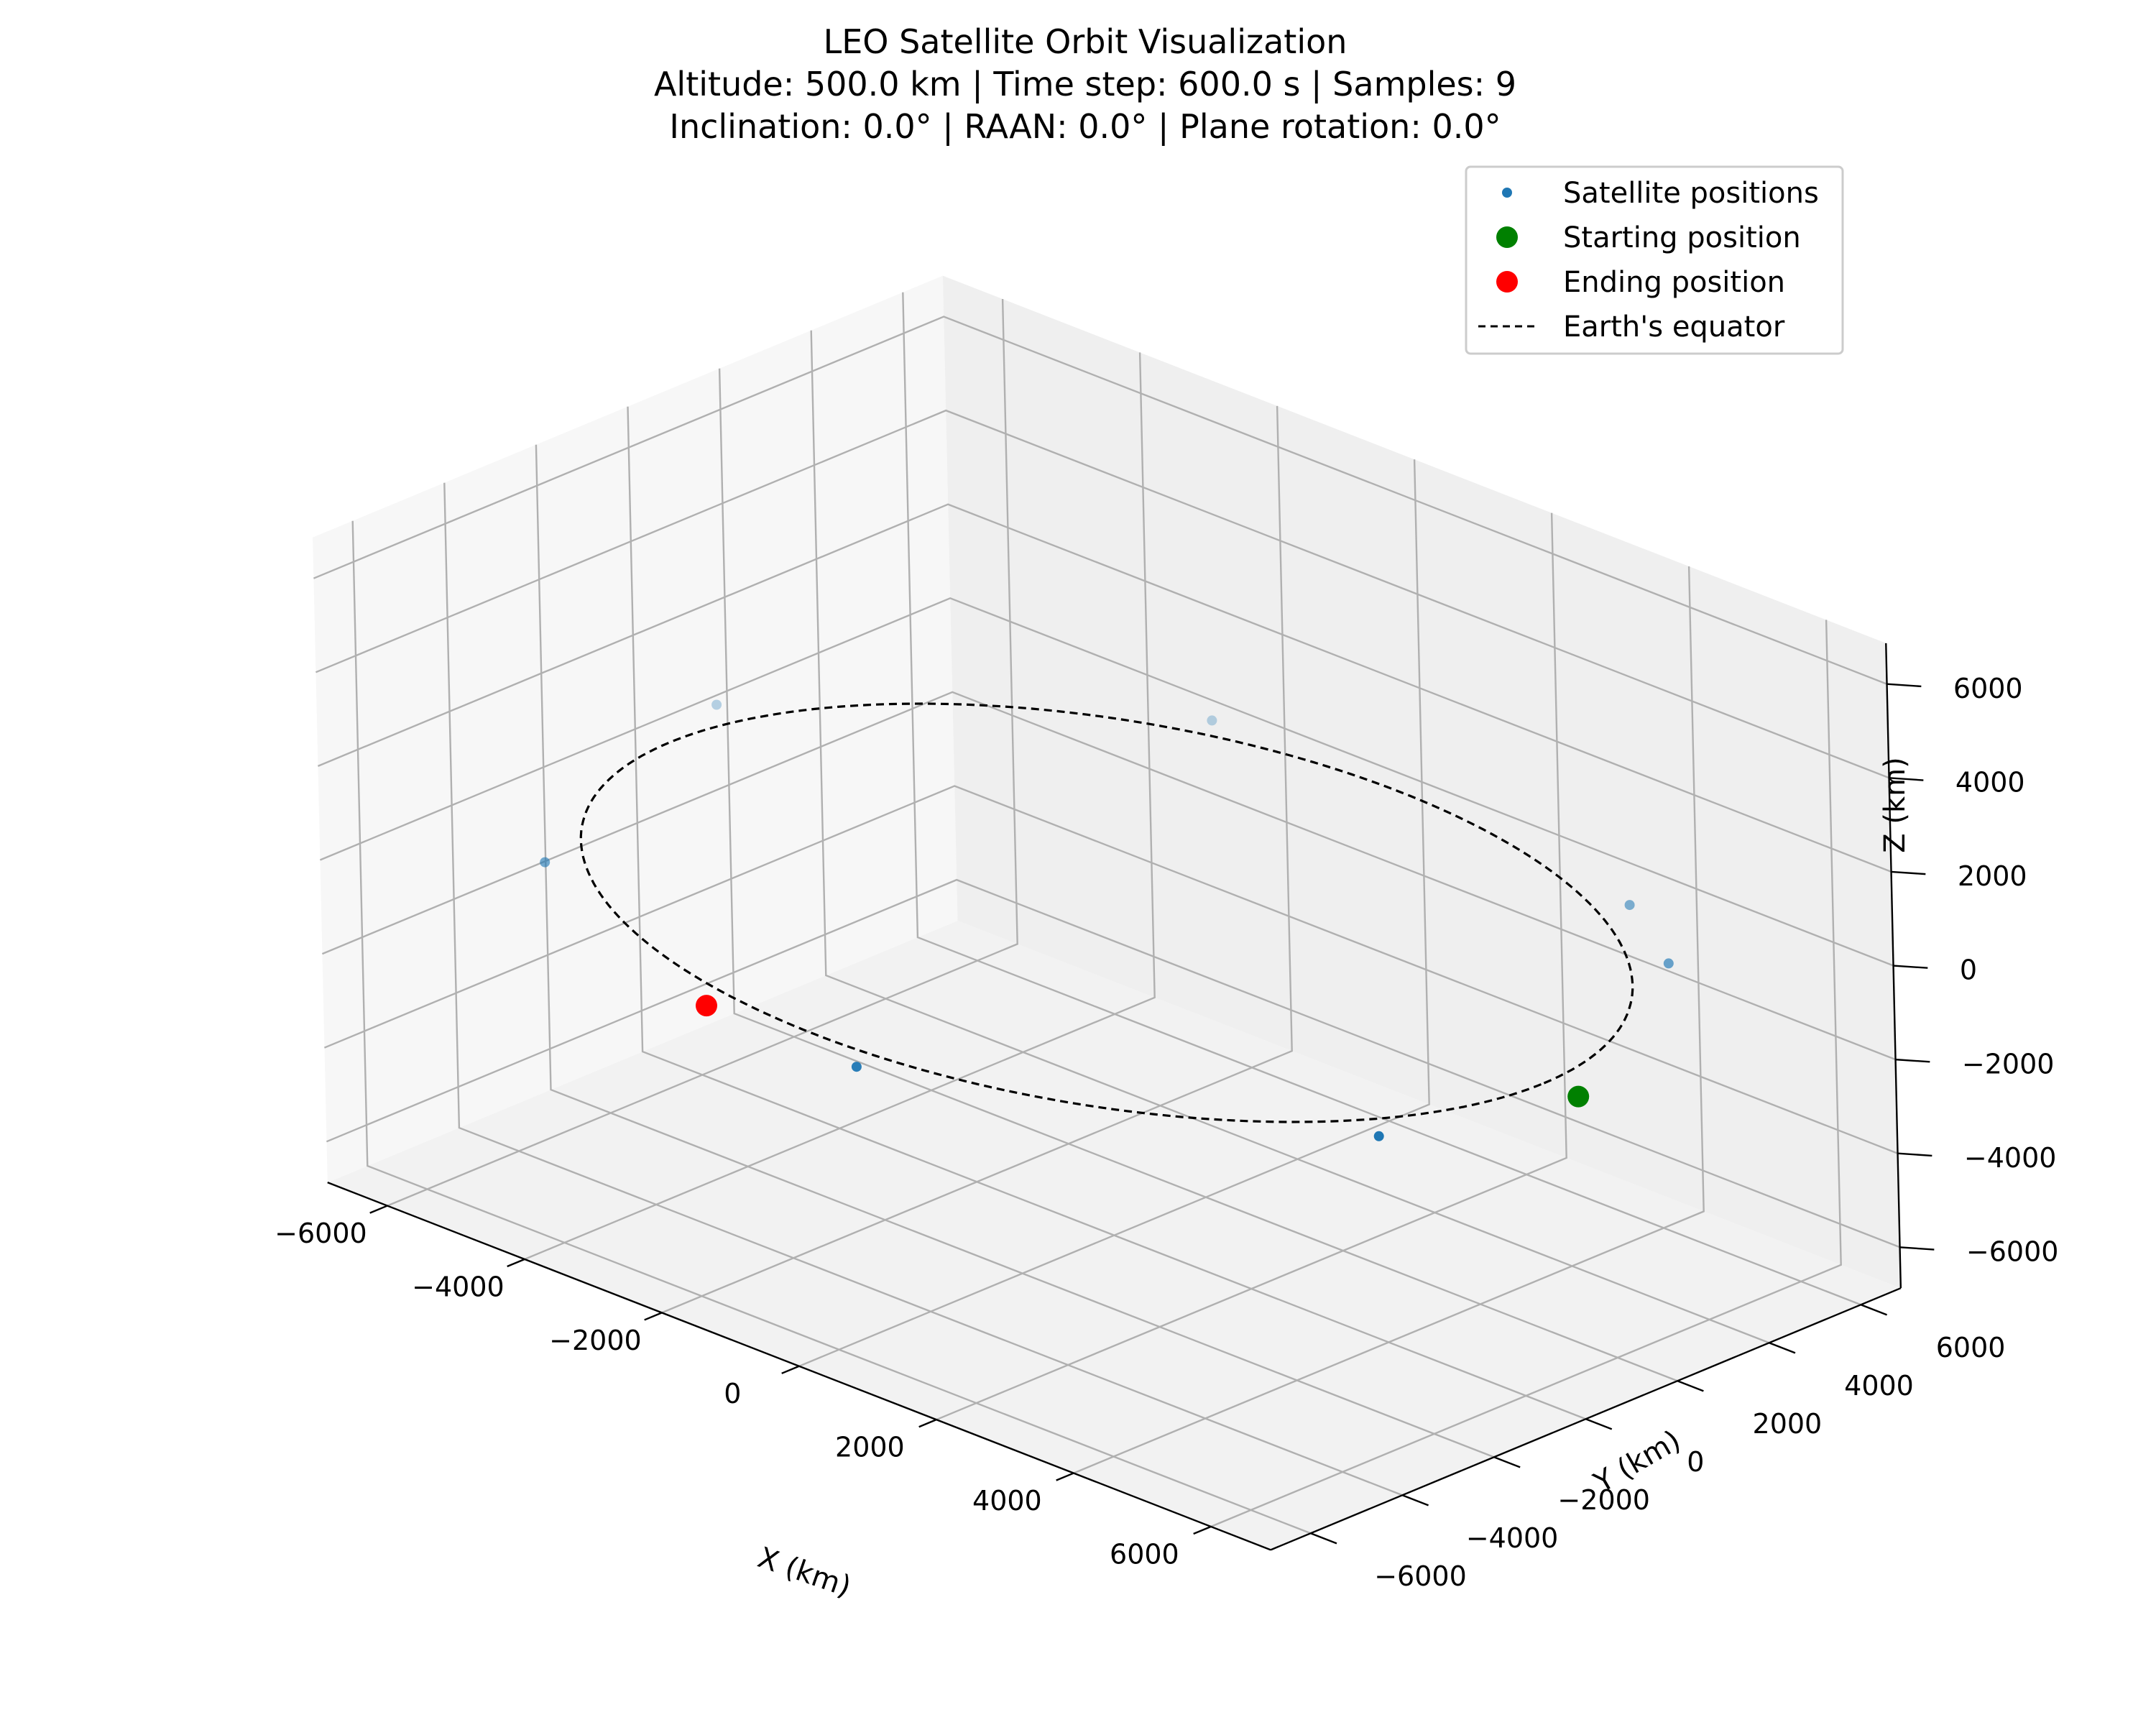 Image resolution: width=2156 pixels, height=1725 pixels. What do you see at coordinates (1674, 327) in the screenshot?
I see `legend-label-equator: Earth's equator` at bounding box center [1674, 327].